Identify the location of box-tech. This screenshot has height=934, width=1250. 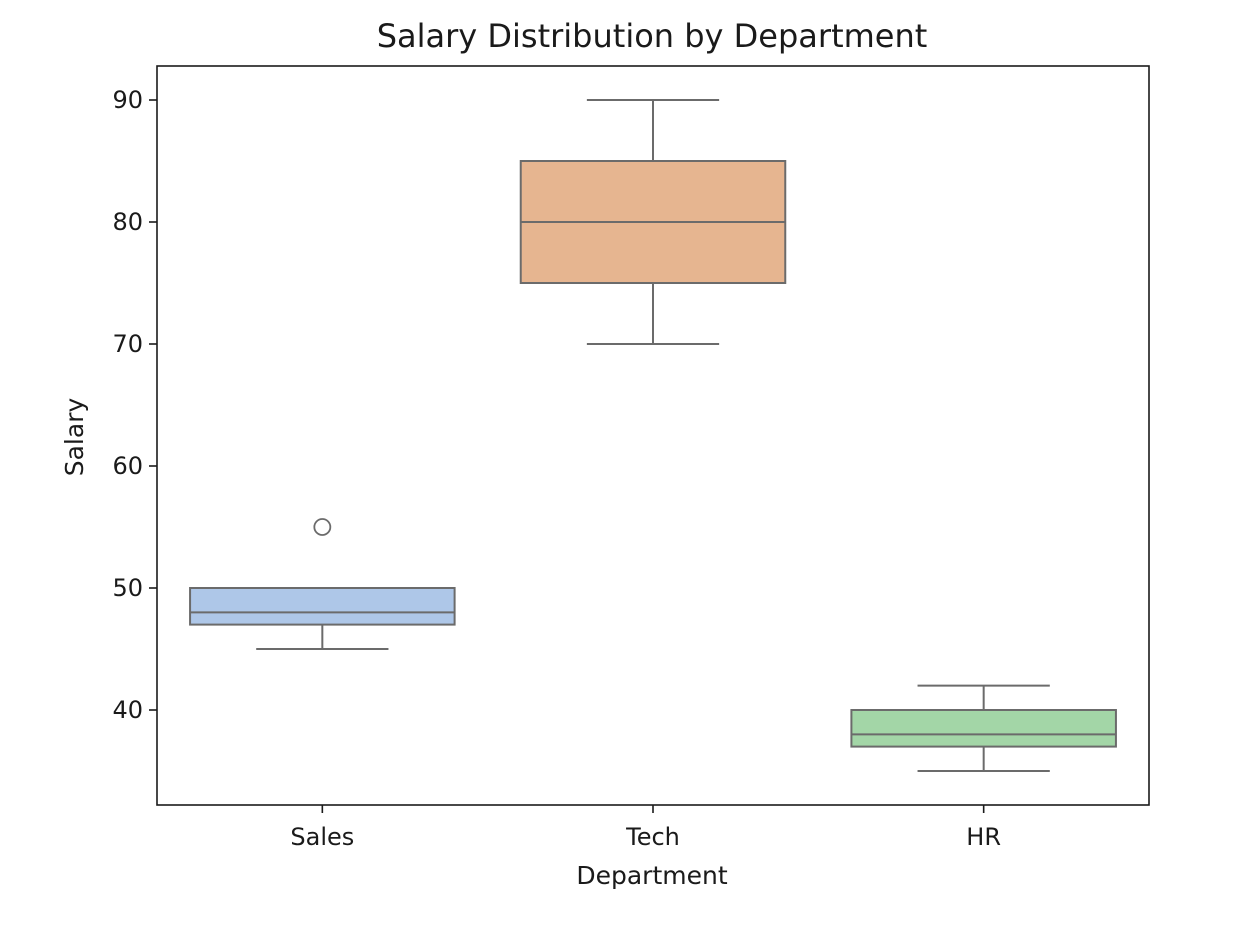
(653, 222).